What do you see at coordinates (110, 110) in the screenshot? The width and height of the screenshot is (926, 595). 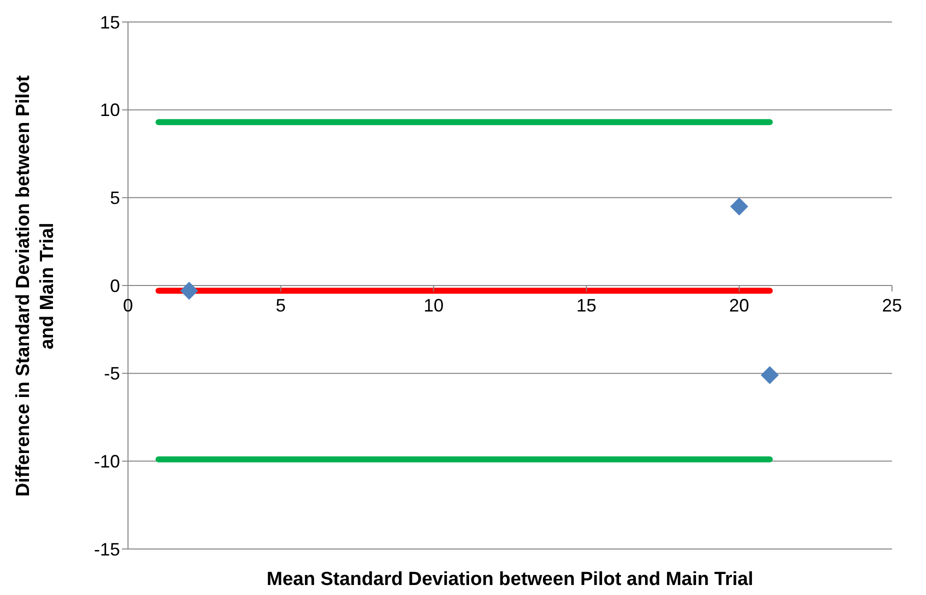 I see `y-tick-label: 10` at bounding box center [110, 110].